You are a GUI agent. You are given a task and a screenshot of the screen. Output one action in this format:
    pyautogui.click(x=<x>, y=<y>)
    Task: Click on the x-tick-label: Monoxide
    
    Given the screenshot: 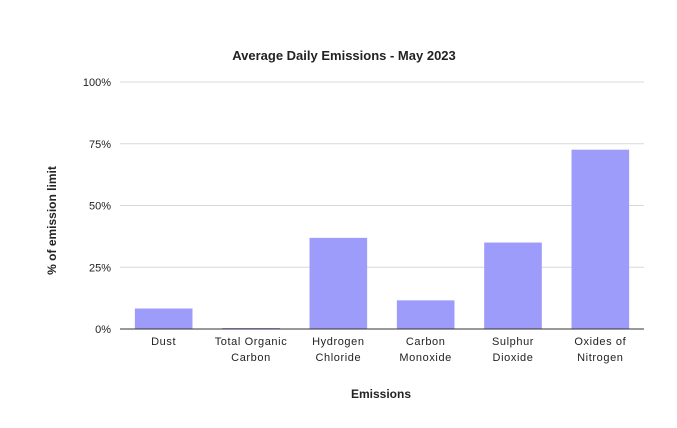 What is the action you would take?
    pyautogui.click(x=425, y=358)
    